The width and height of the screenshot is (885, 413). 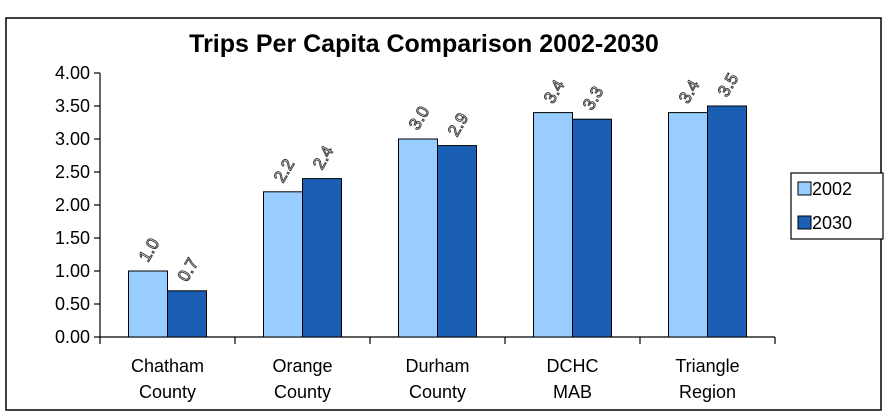 I want to click on category-label: DCHC, so click(x=573, y=366).